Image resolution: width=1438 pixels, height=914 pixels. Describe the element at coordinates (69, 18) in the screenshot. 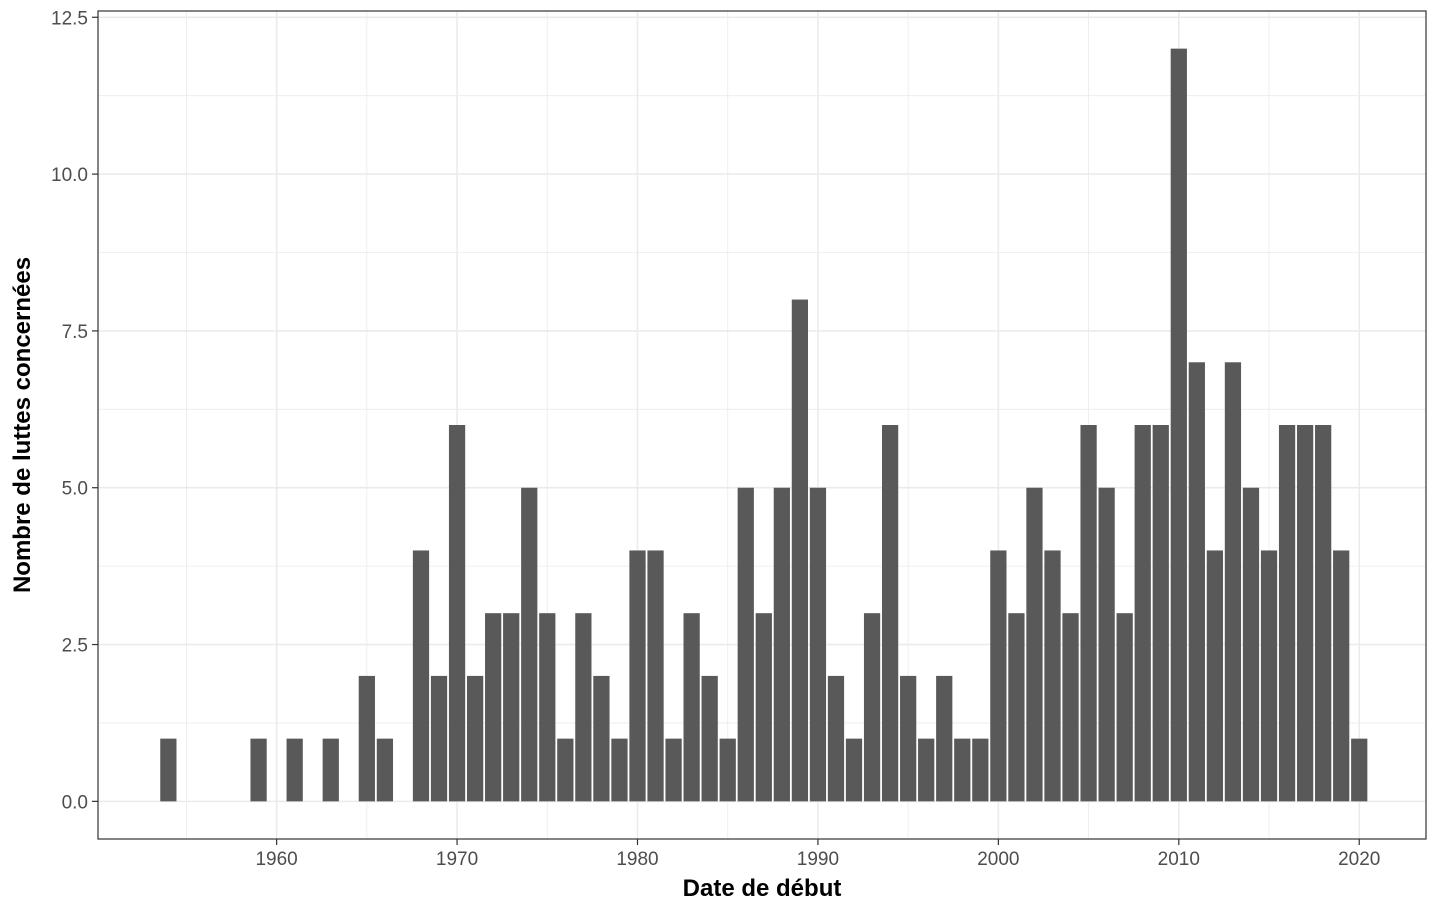

I see `y-tick-label: 12.5` at that location.